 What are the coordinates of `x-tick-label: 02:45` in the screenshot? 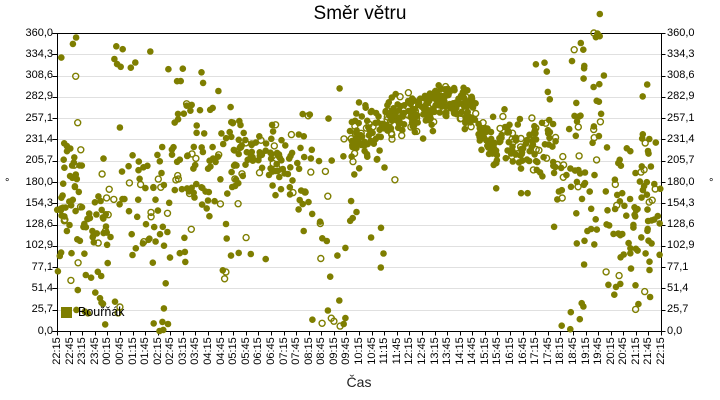 It's located at (170, 351).